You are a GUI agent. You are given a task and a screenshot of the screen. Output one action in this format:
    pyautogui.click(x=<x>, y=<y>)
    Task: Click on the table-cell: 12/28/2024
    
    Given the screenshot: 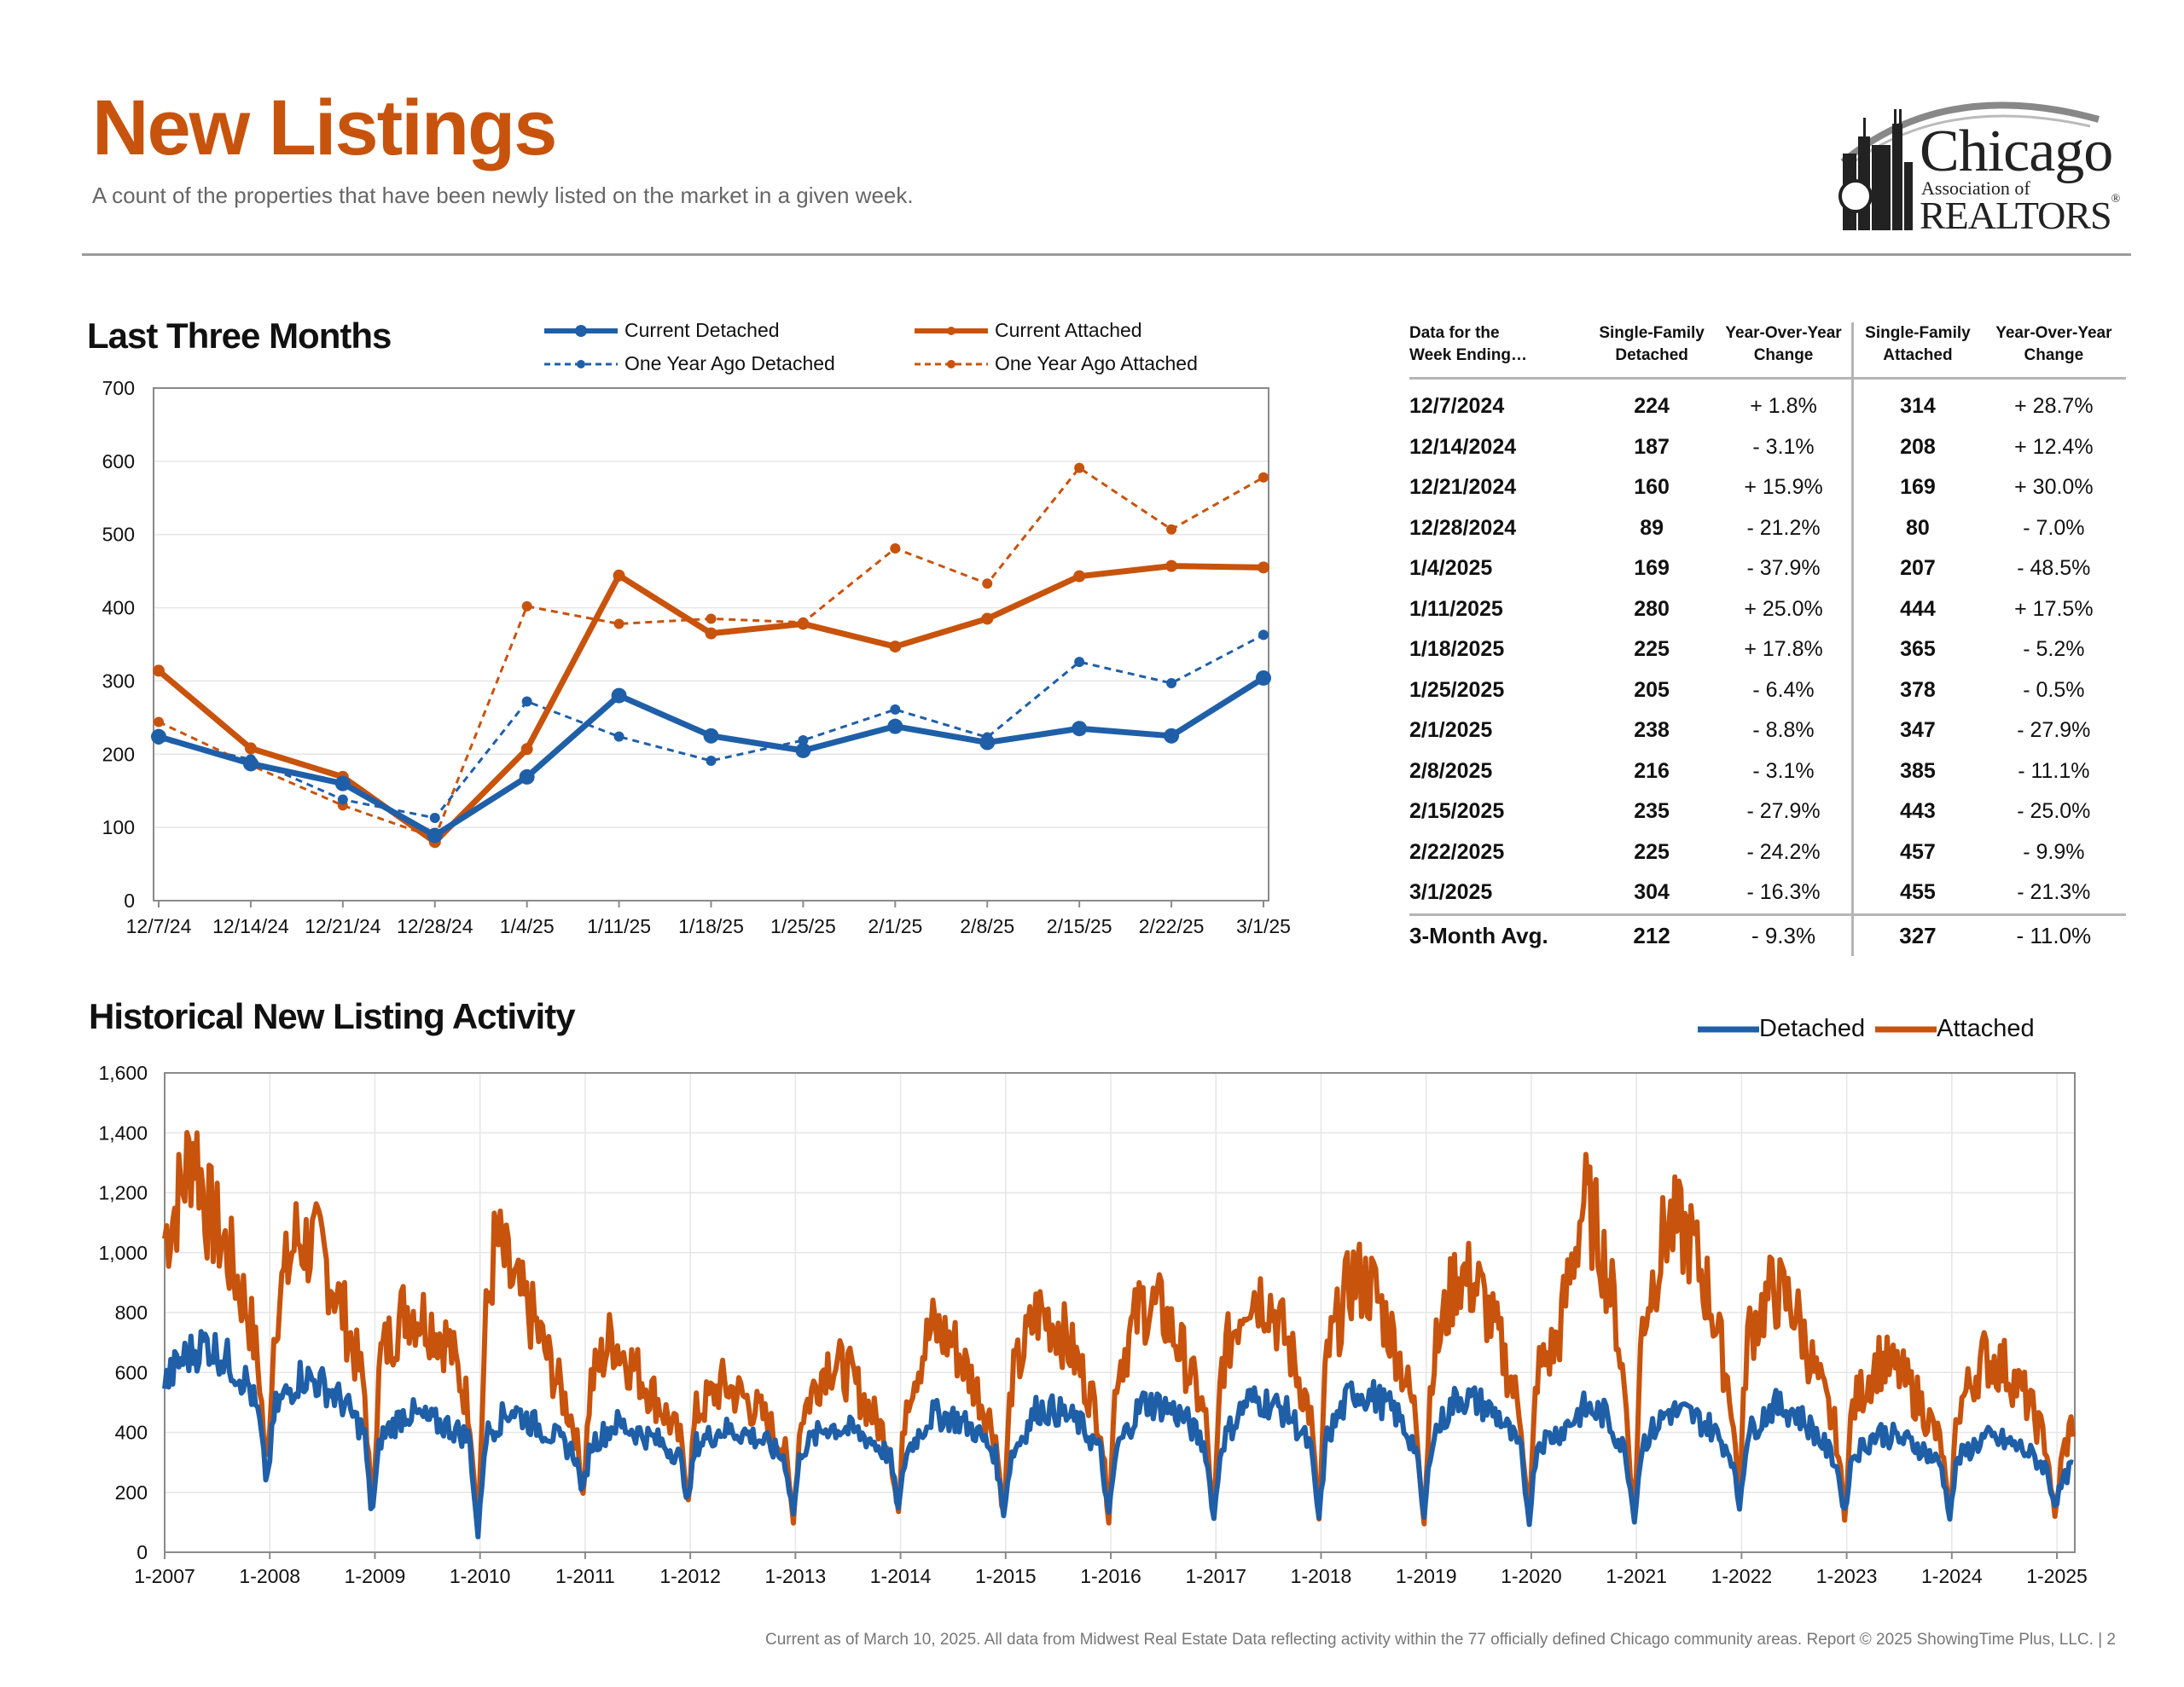 What is the action you would take?
    pyautogui.click(x=1463, y=527)
    